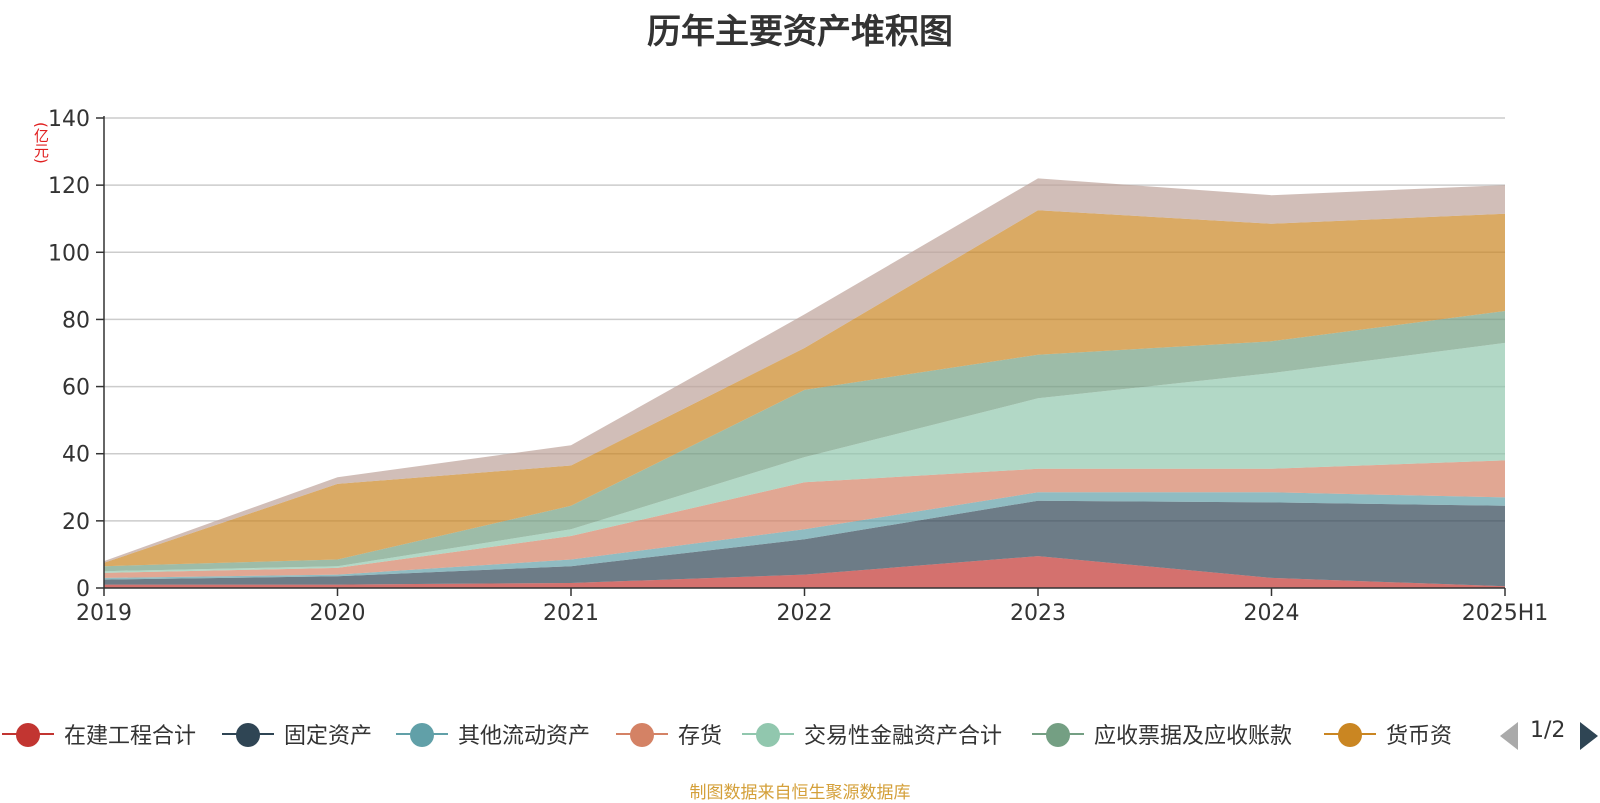 The height and width of the screenshot is (803, 1600). I want to click on legend-label: 货币资, so click(1419, 736).